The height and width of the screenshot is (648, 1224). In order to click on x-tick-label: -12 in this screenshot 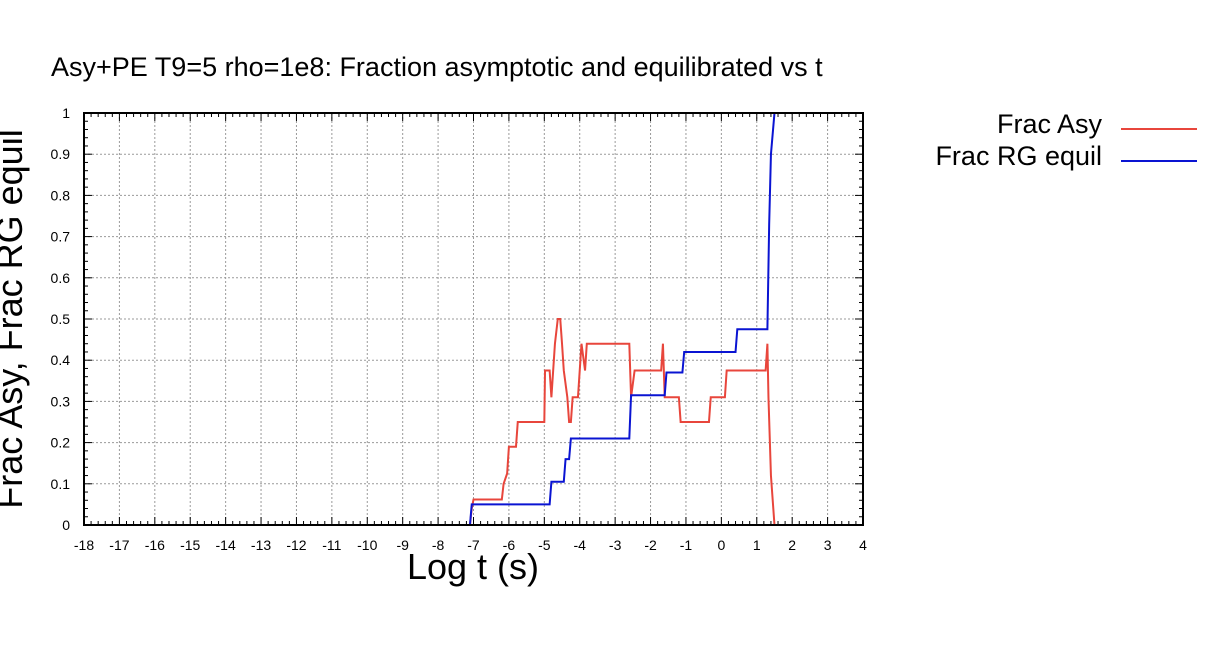, I will do `click(296, 545)`.